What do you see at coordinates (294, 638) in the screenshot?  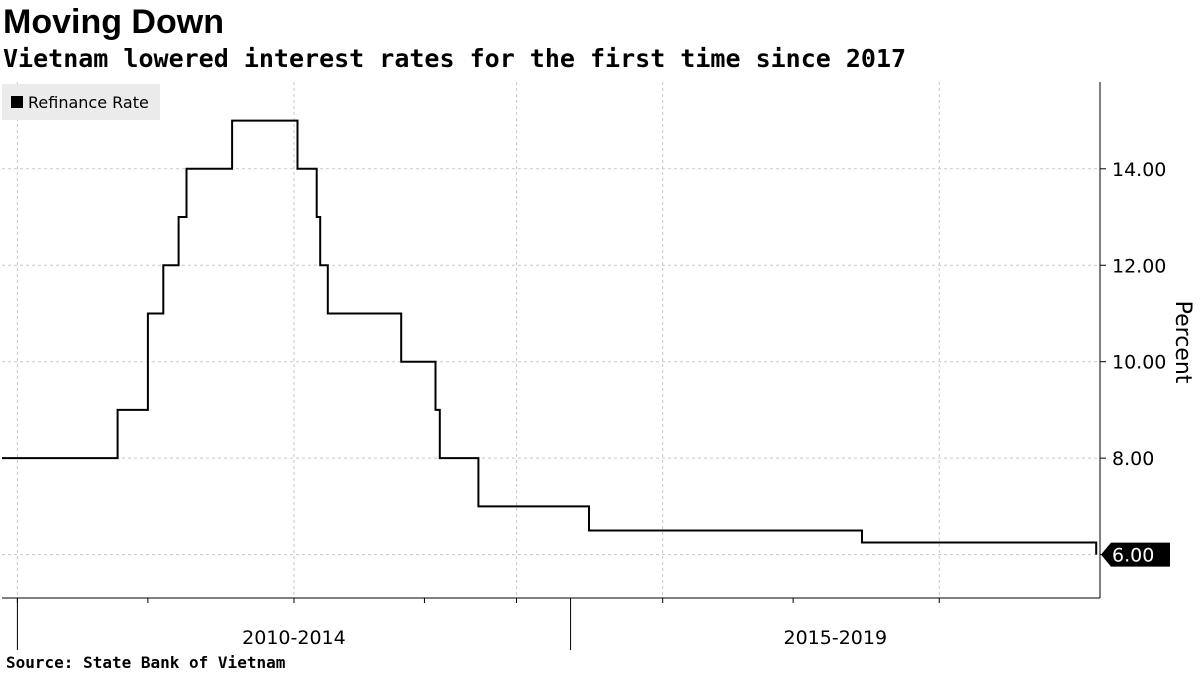 I see `x-group-label: 2010-2014` at bounding box center [294, 638].